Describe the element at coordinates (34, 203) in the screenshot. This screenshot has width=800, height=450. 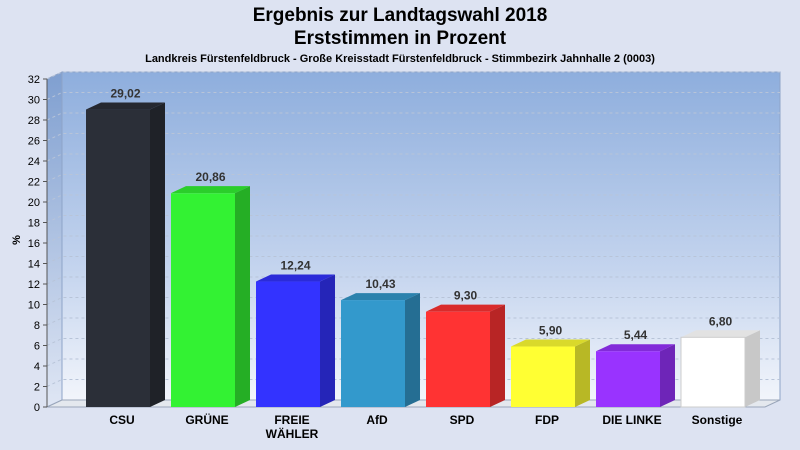
I see `y-tick-label: 20` at that location.